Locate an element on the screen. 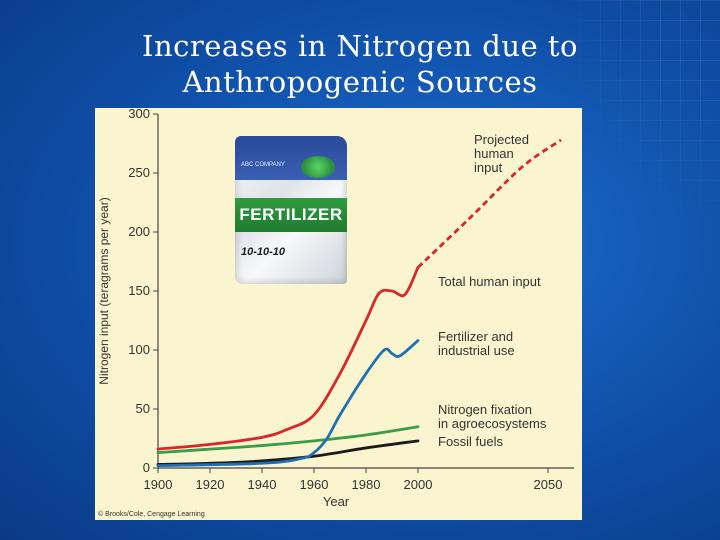  y-tick-label: 0 is located at coordinates (146, 467).